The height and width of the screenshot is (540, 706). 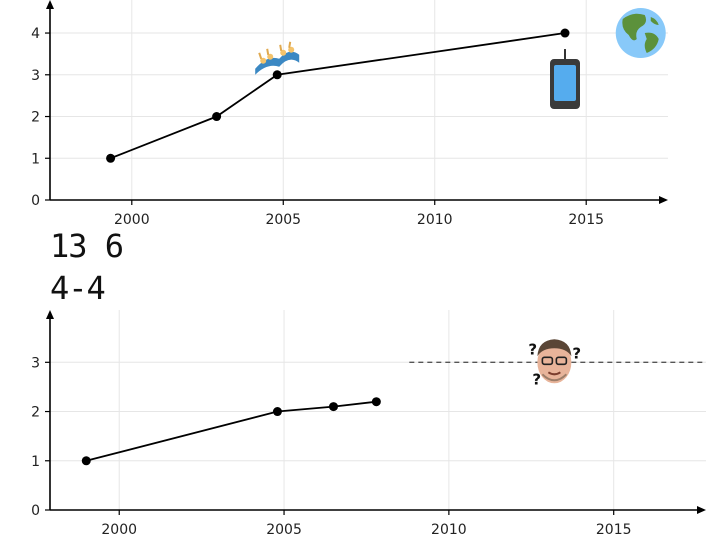 What do you see at coordinates (640, 33) in the screenshot?
I see `globe-icon` at bounding box center [640, 33].